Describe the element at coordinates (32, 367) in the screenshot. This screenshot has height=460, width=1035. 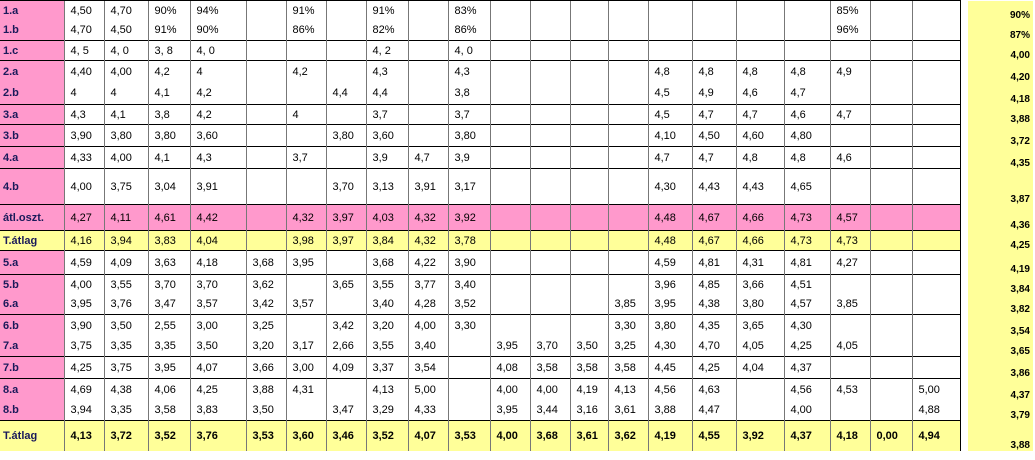
I see `row-label: 7.b` at that location.